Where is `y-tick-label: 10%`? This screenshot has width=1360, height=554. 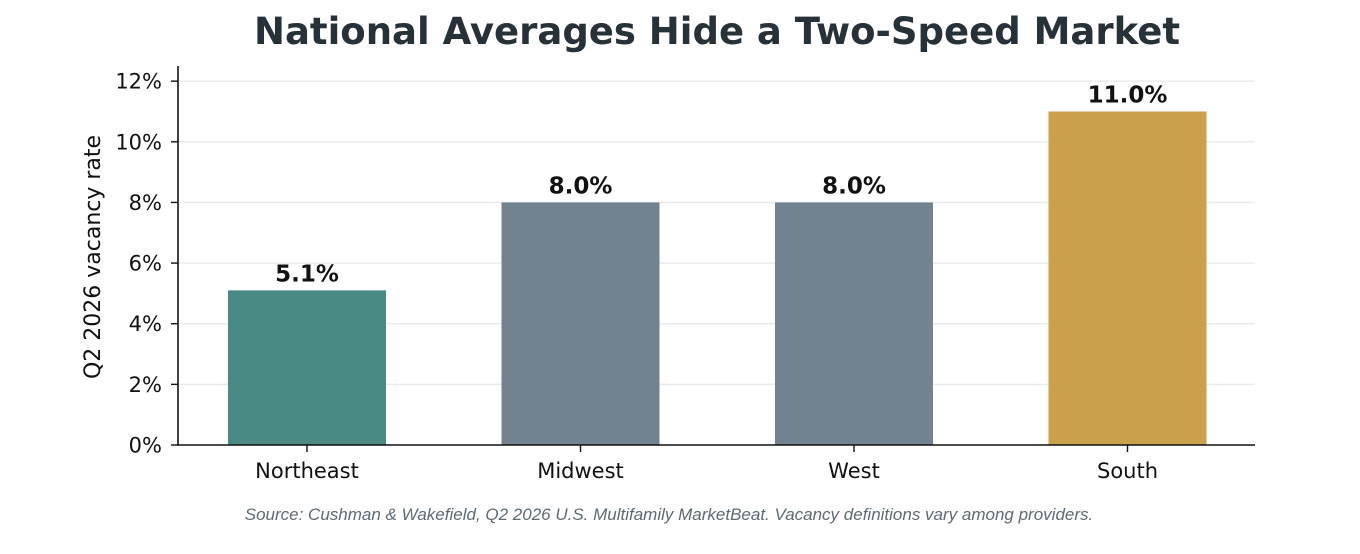 y-tick-label: 10% is located at coordinates (138, 142).